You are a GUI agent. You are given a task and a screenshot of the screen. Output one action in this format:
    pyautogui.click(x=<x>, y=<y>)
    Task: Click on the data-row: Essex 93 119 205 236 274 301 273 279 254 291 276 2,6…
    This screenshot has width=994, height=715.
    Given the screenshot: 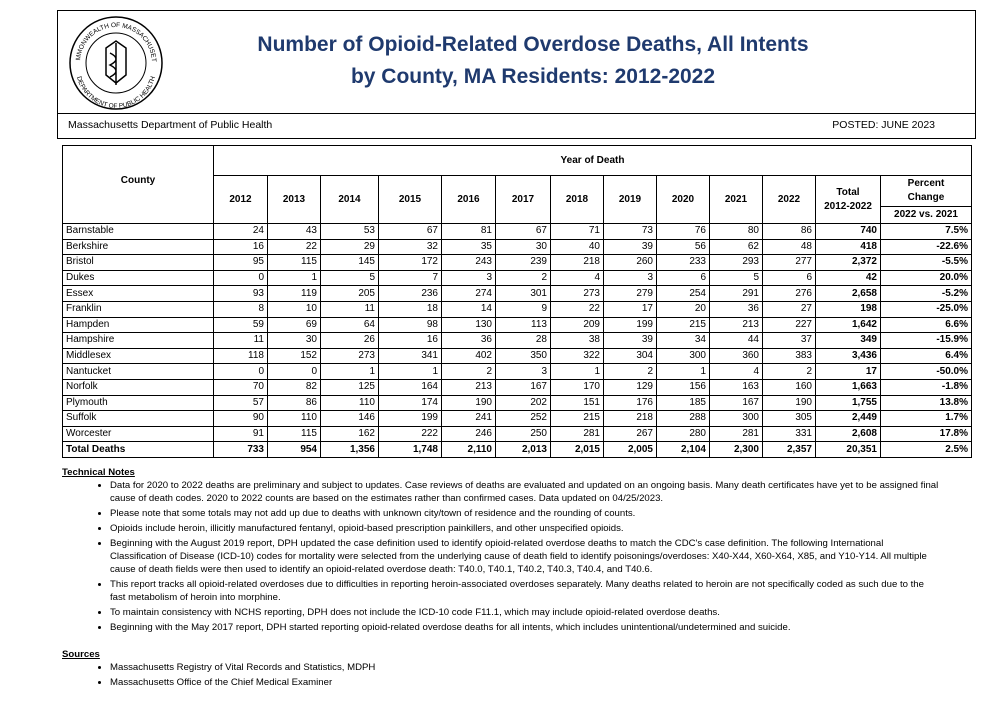 What is the action you would take?
    pyautogui.click(x=517, y=293)
    